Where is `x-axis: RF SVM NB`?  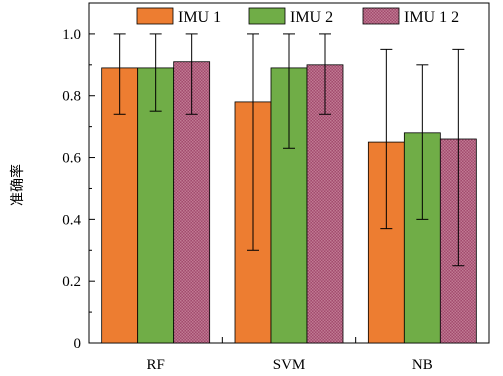
x-axis: RF SVM NB is located at coordinates (289, 355).